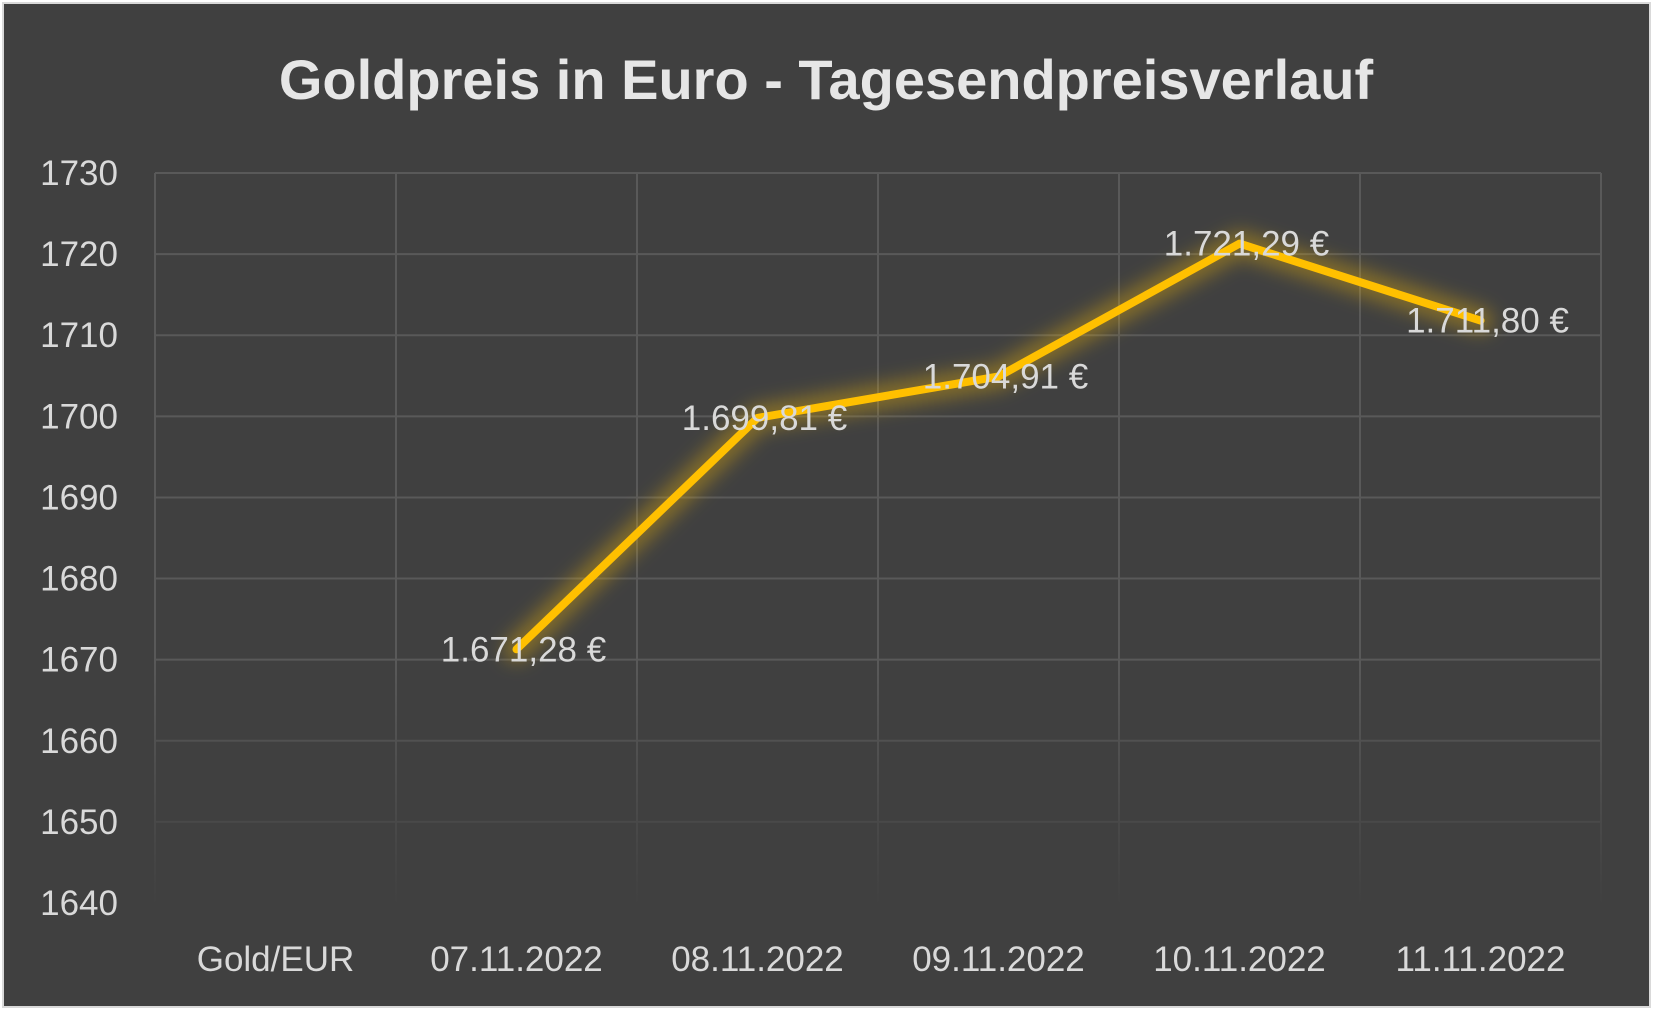  What do you see at coordinates (79, 822) in the screenshot?
I see `y-tick-label: 1650` at bounding box center [79, 822].